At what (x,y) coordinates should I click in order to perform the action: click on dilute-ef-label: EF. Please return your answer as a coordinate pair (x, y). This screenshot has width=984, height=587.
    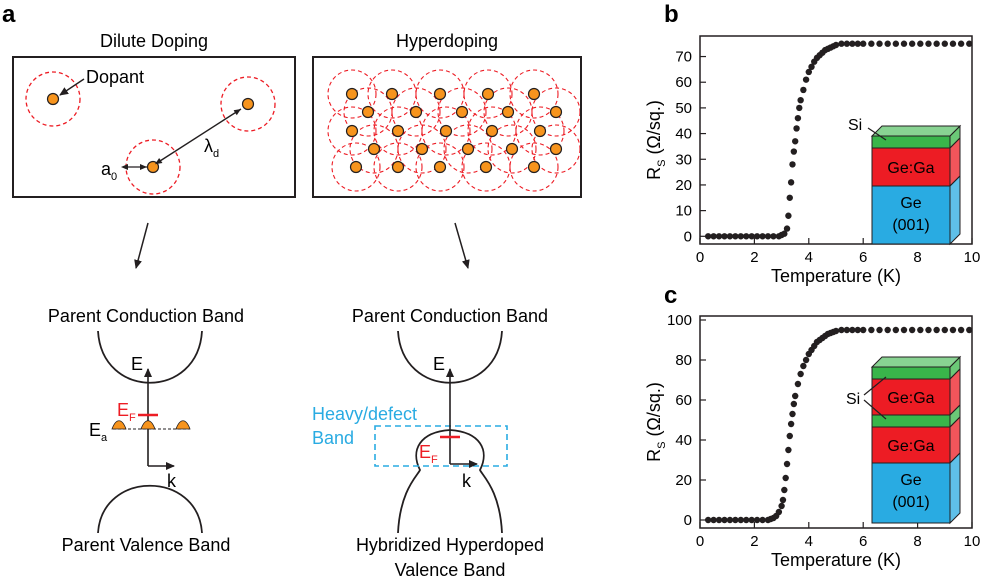
    Looking at the image, I should click on (126, 412).